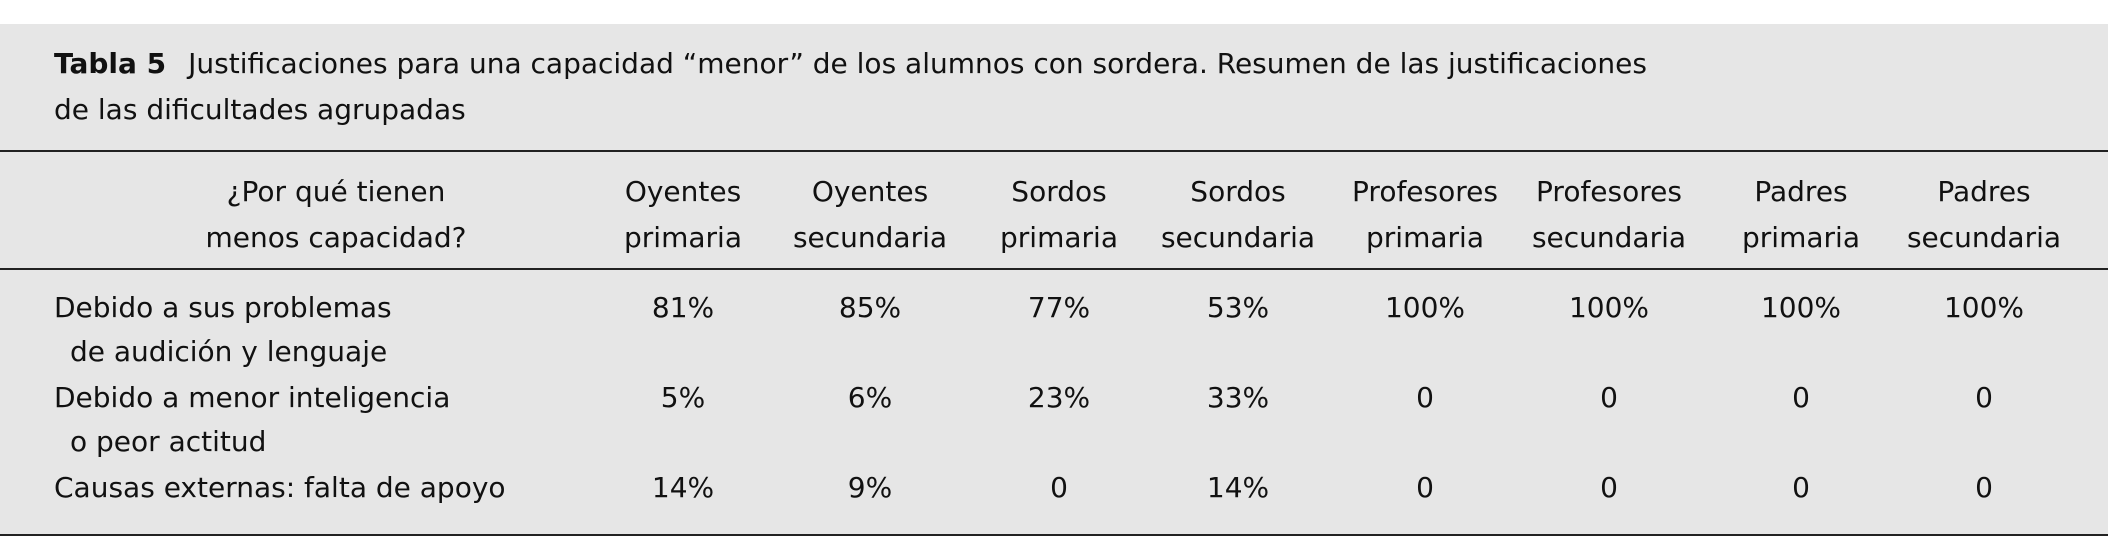 This screenshot has width=2108, height=550. What do you see at coordinates (280, 487) in the screenshot?
I see `row-label: Causas externas: falta de apoyo` at bounding box center [280, 487].